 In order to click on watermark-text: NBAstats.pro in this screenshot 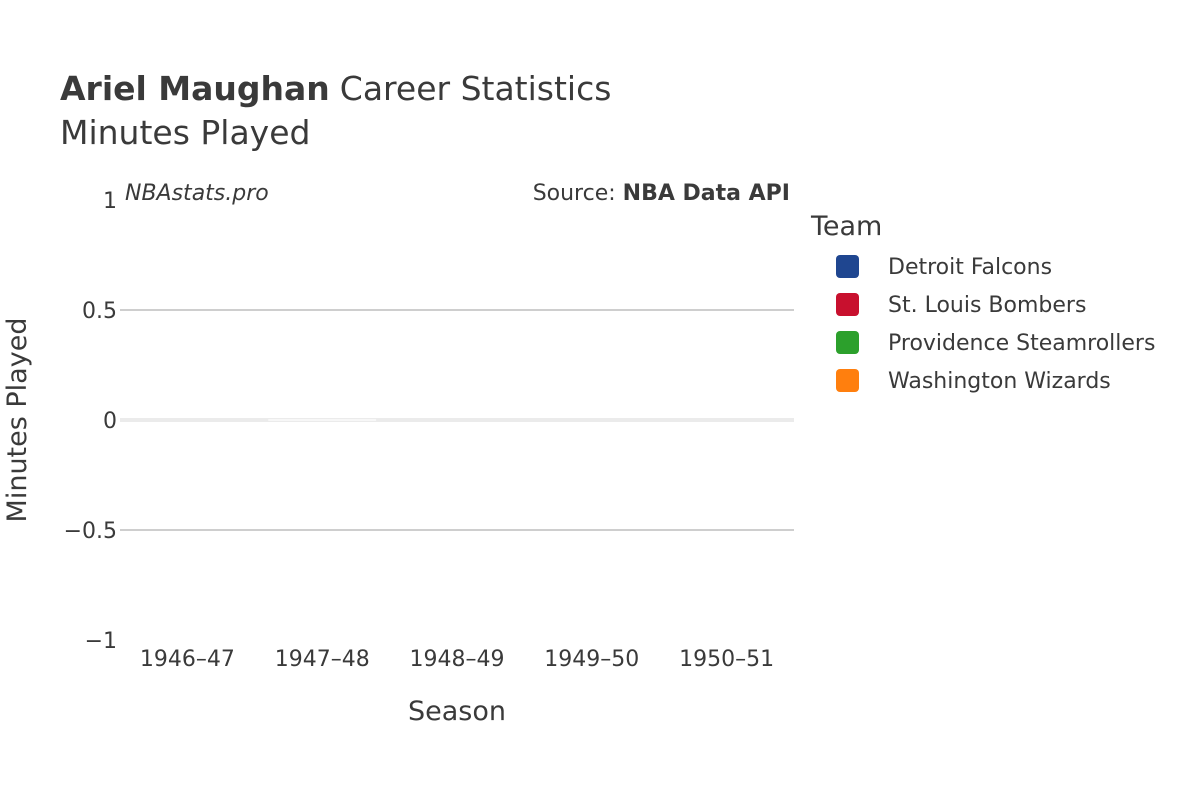, I will do `click(197, 193)`.